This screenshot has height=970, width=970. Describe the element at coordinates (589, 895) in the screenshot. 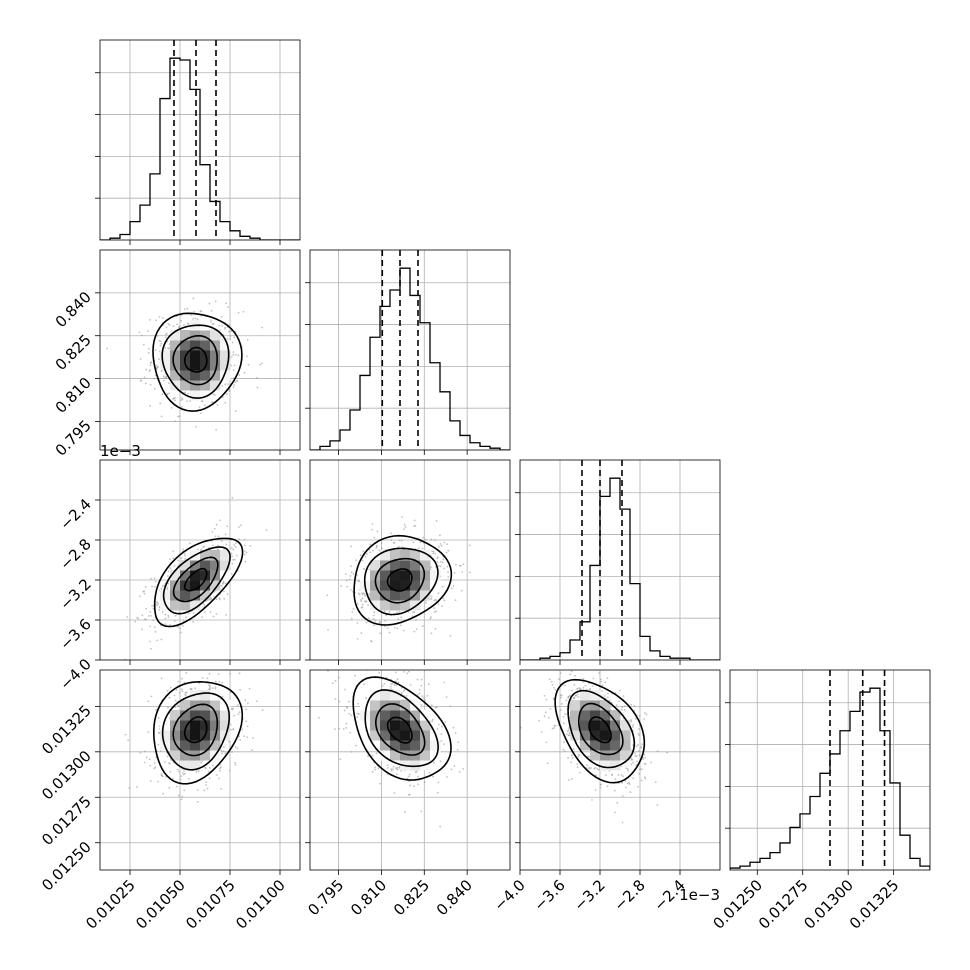

I see `x-tick-label-2: −3.2` at that location.